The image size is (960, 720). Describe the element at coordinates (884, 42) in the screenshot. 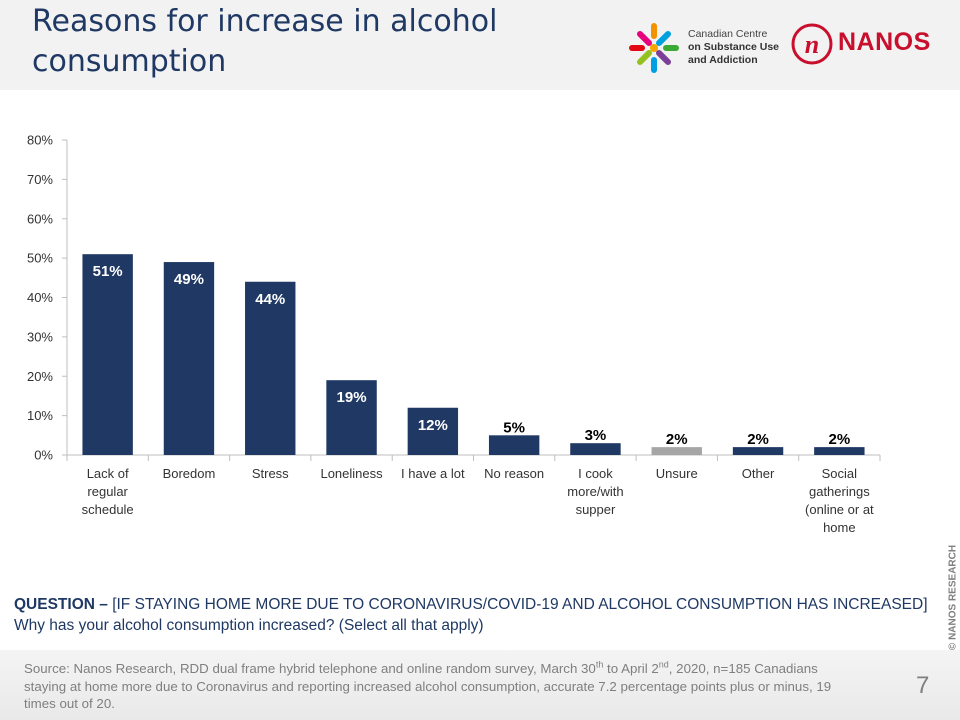

I see `nanos-wordmark: NANOS` at that location.